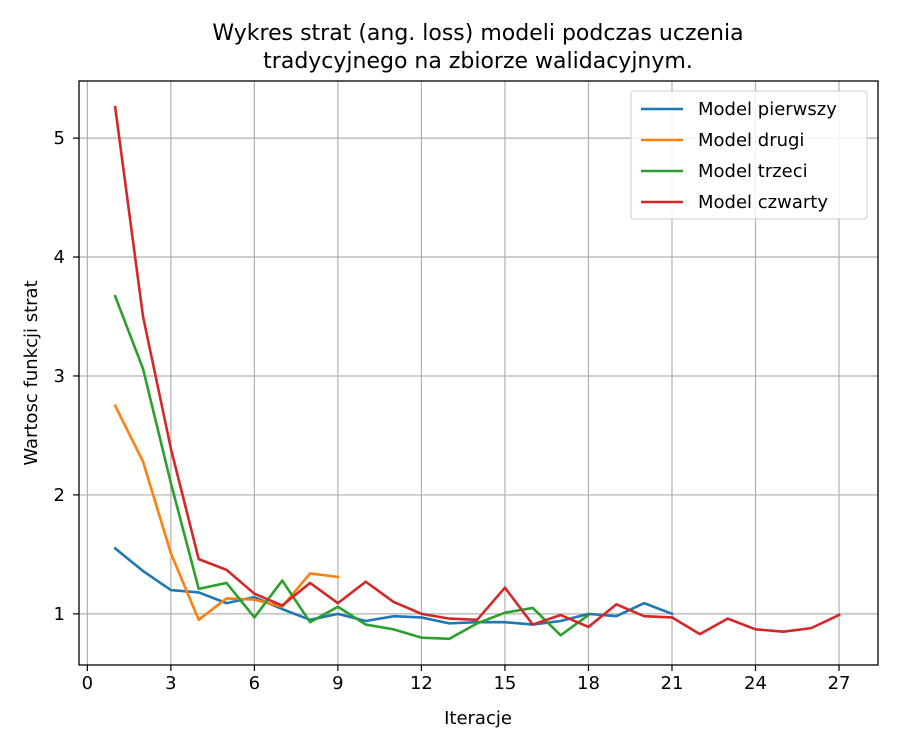 This screenshot has width=900, height=750. Describe the element at coordinates (59, 376) in the screenshot. I see `y-tick-label: 3` at that location.